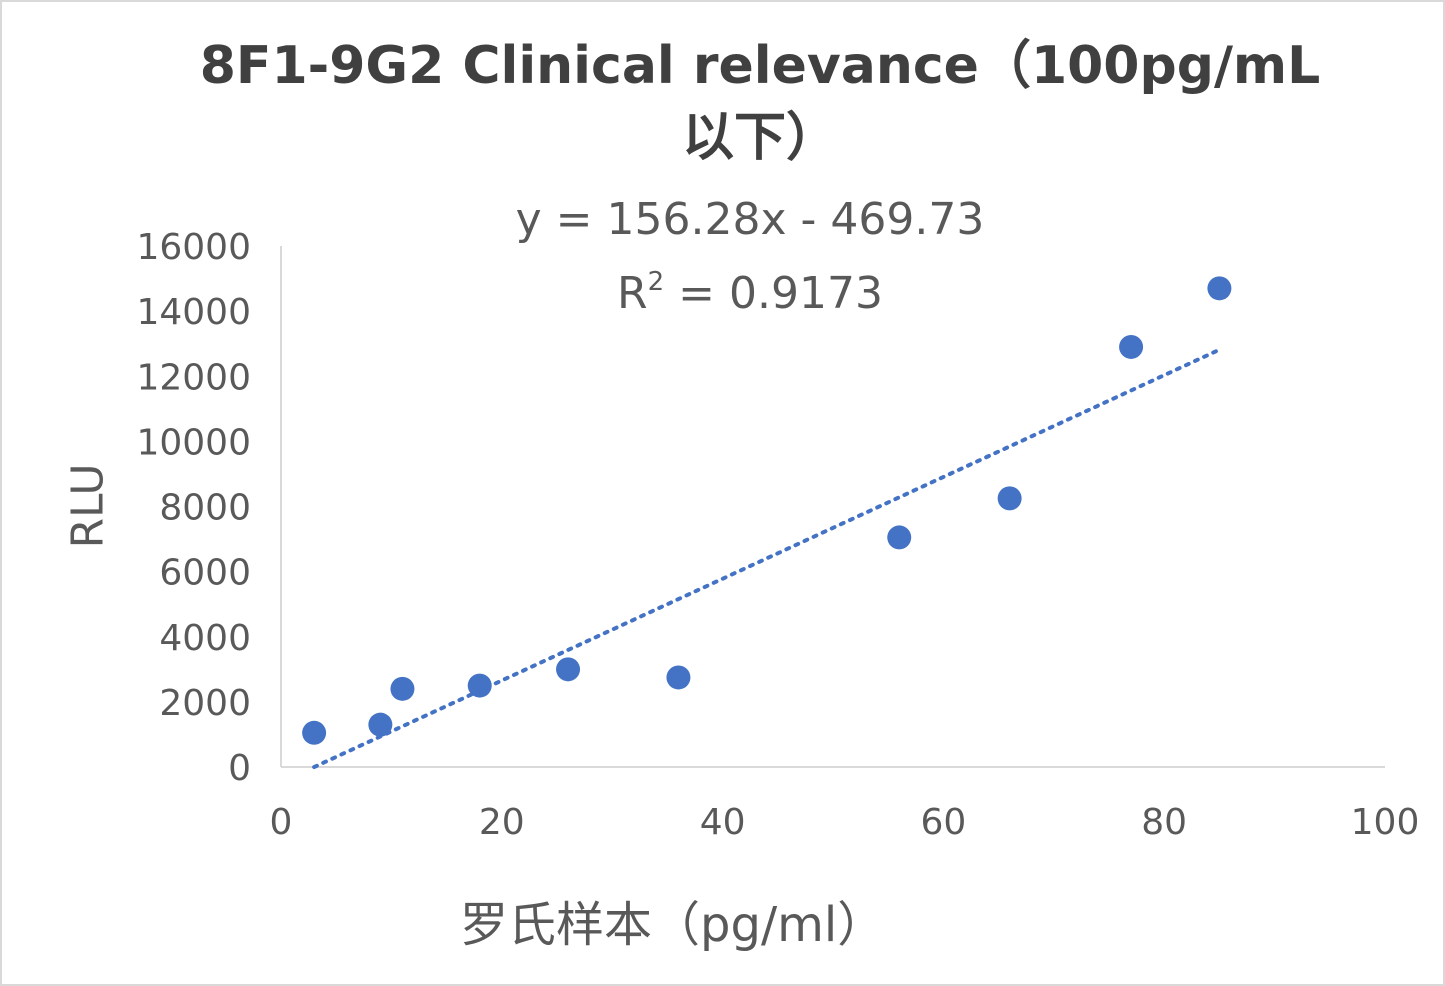 The image size is (1445, 986). I want to click on trendline-equation: y = 156.28x - 469.73, so click(750, 219).